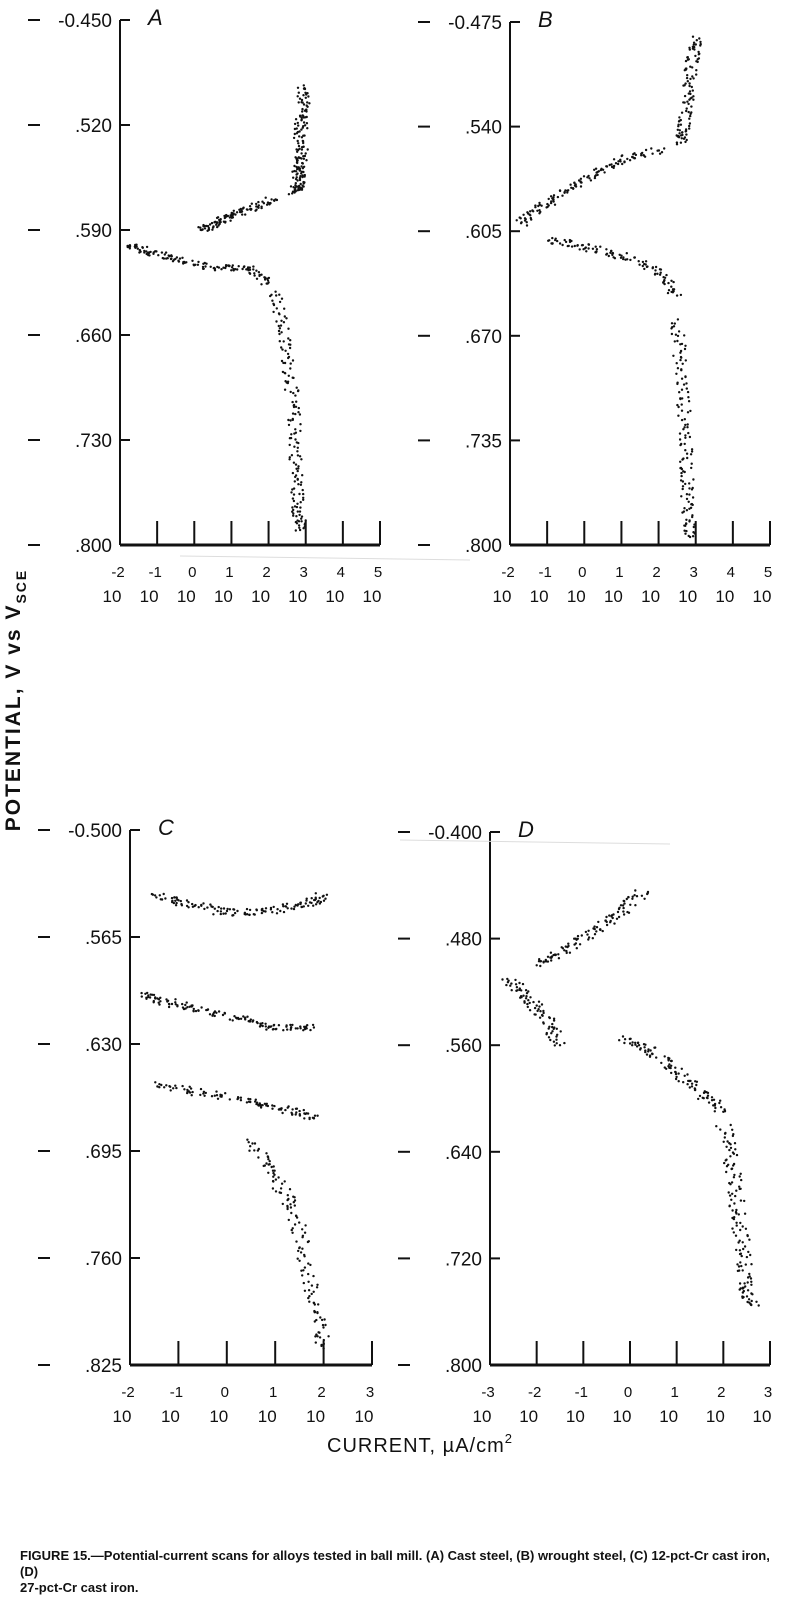 This screenshot has height=1608, width=800. What do you see at coordinates (463, 1366) in the screenshot?
I see `y-tick-label: .800` at bounding box center [463, 1366].